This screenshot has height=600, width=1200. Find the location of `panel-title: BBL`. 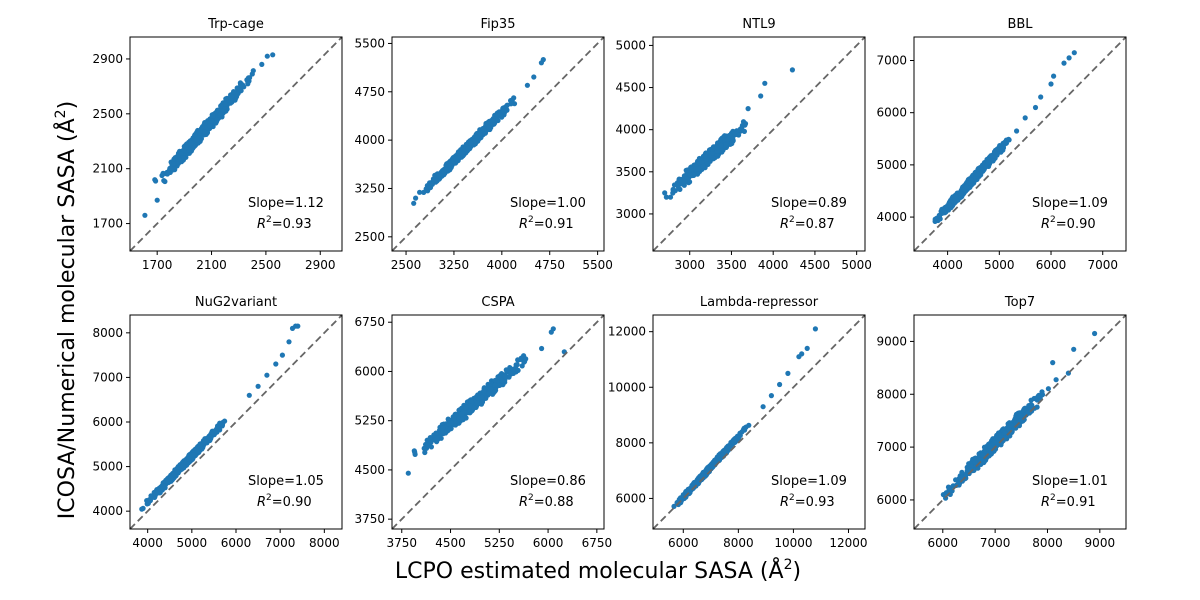

panel-title: BBL is located at coordinates (1020, 24).